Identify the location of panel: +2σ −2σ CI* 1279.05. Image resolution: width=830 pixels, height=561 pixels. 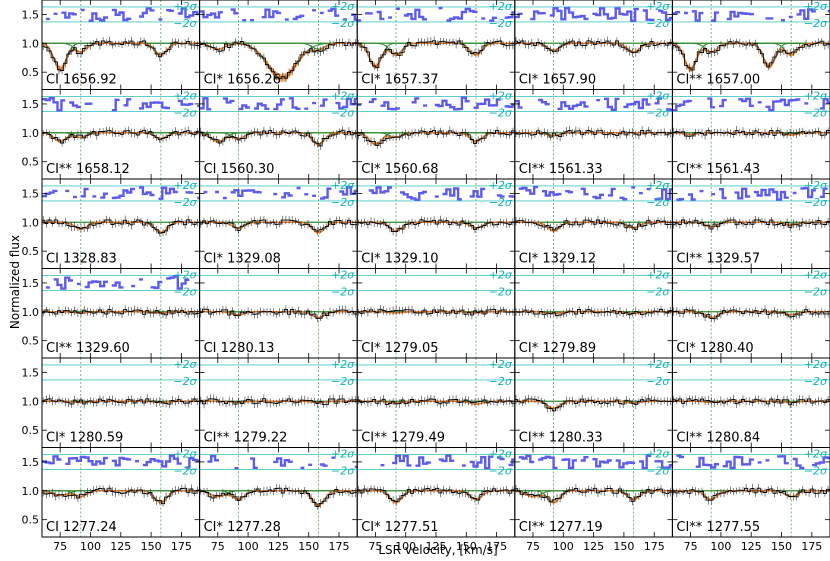
(436, 313).